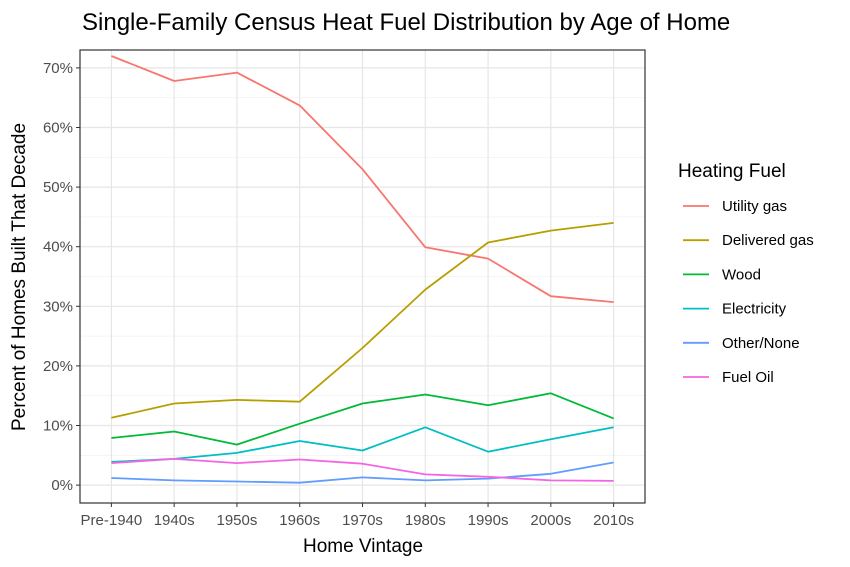 This screenshot has height=567, width=850. What do you see at coordinates (761, 343) in the screenshot?
I see `legend-label: Other/None` at bounding box center [761, 343].